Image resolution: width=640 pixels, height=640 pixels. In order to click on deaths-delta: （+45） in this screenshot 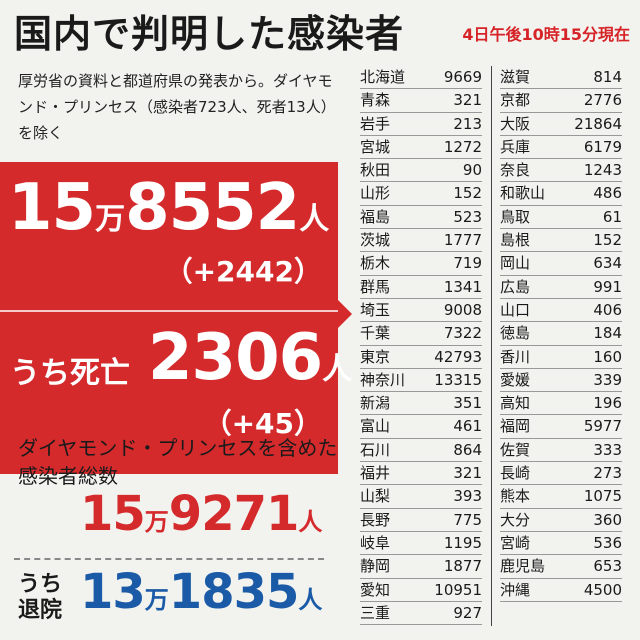, I will do `click(262, 423)`.